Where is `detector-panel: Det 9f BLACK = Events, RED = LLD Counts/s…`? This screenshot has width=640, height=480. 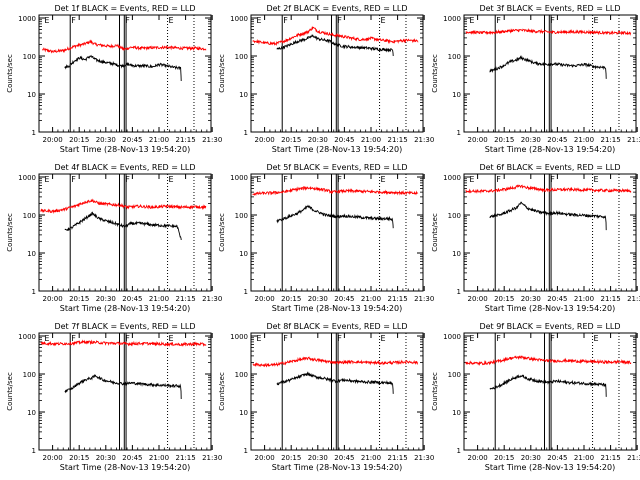
detector-panel: Det 9f BLACK = Events, RED = LLD Counts/s… is located at coordinates (535, 397).